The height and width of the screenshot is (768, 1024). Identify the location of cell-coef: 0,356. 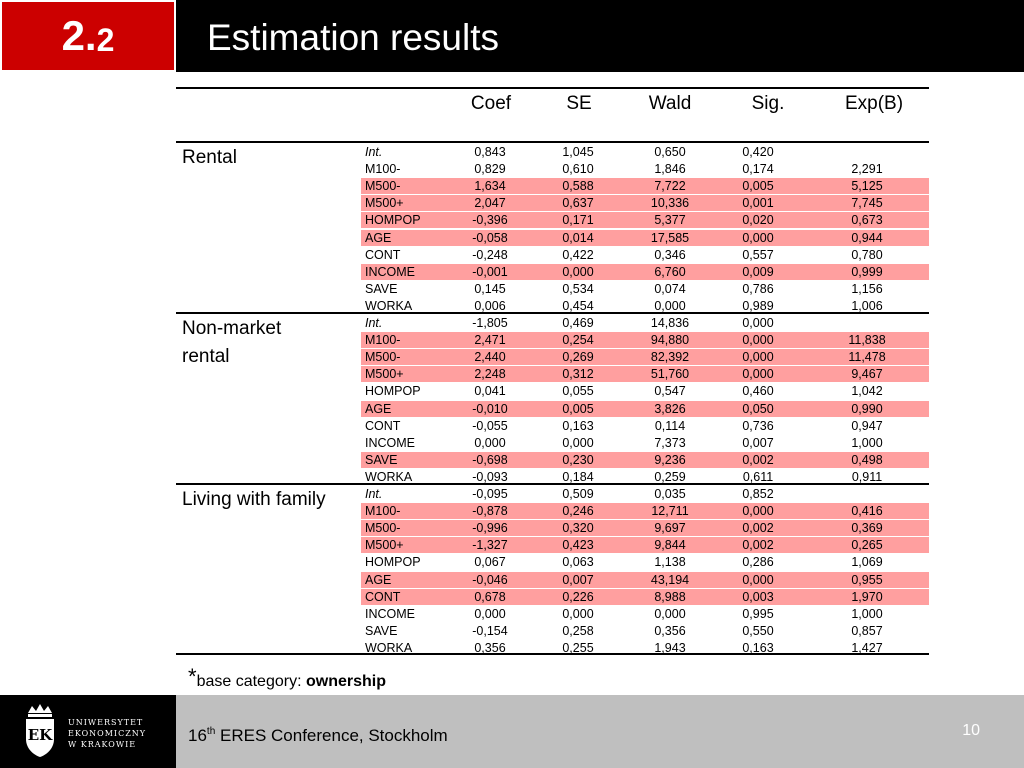
(490, 647).